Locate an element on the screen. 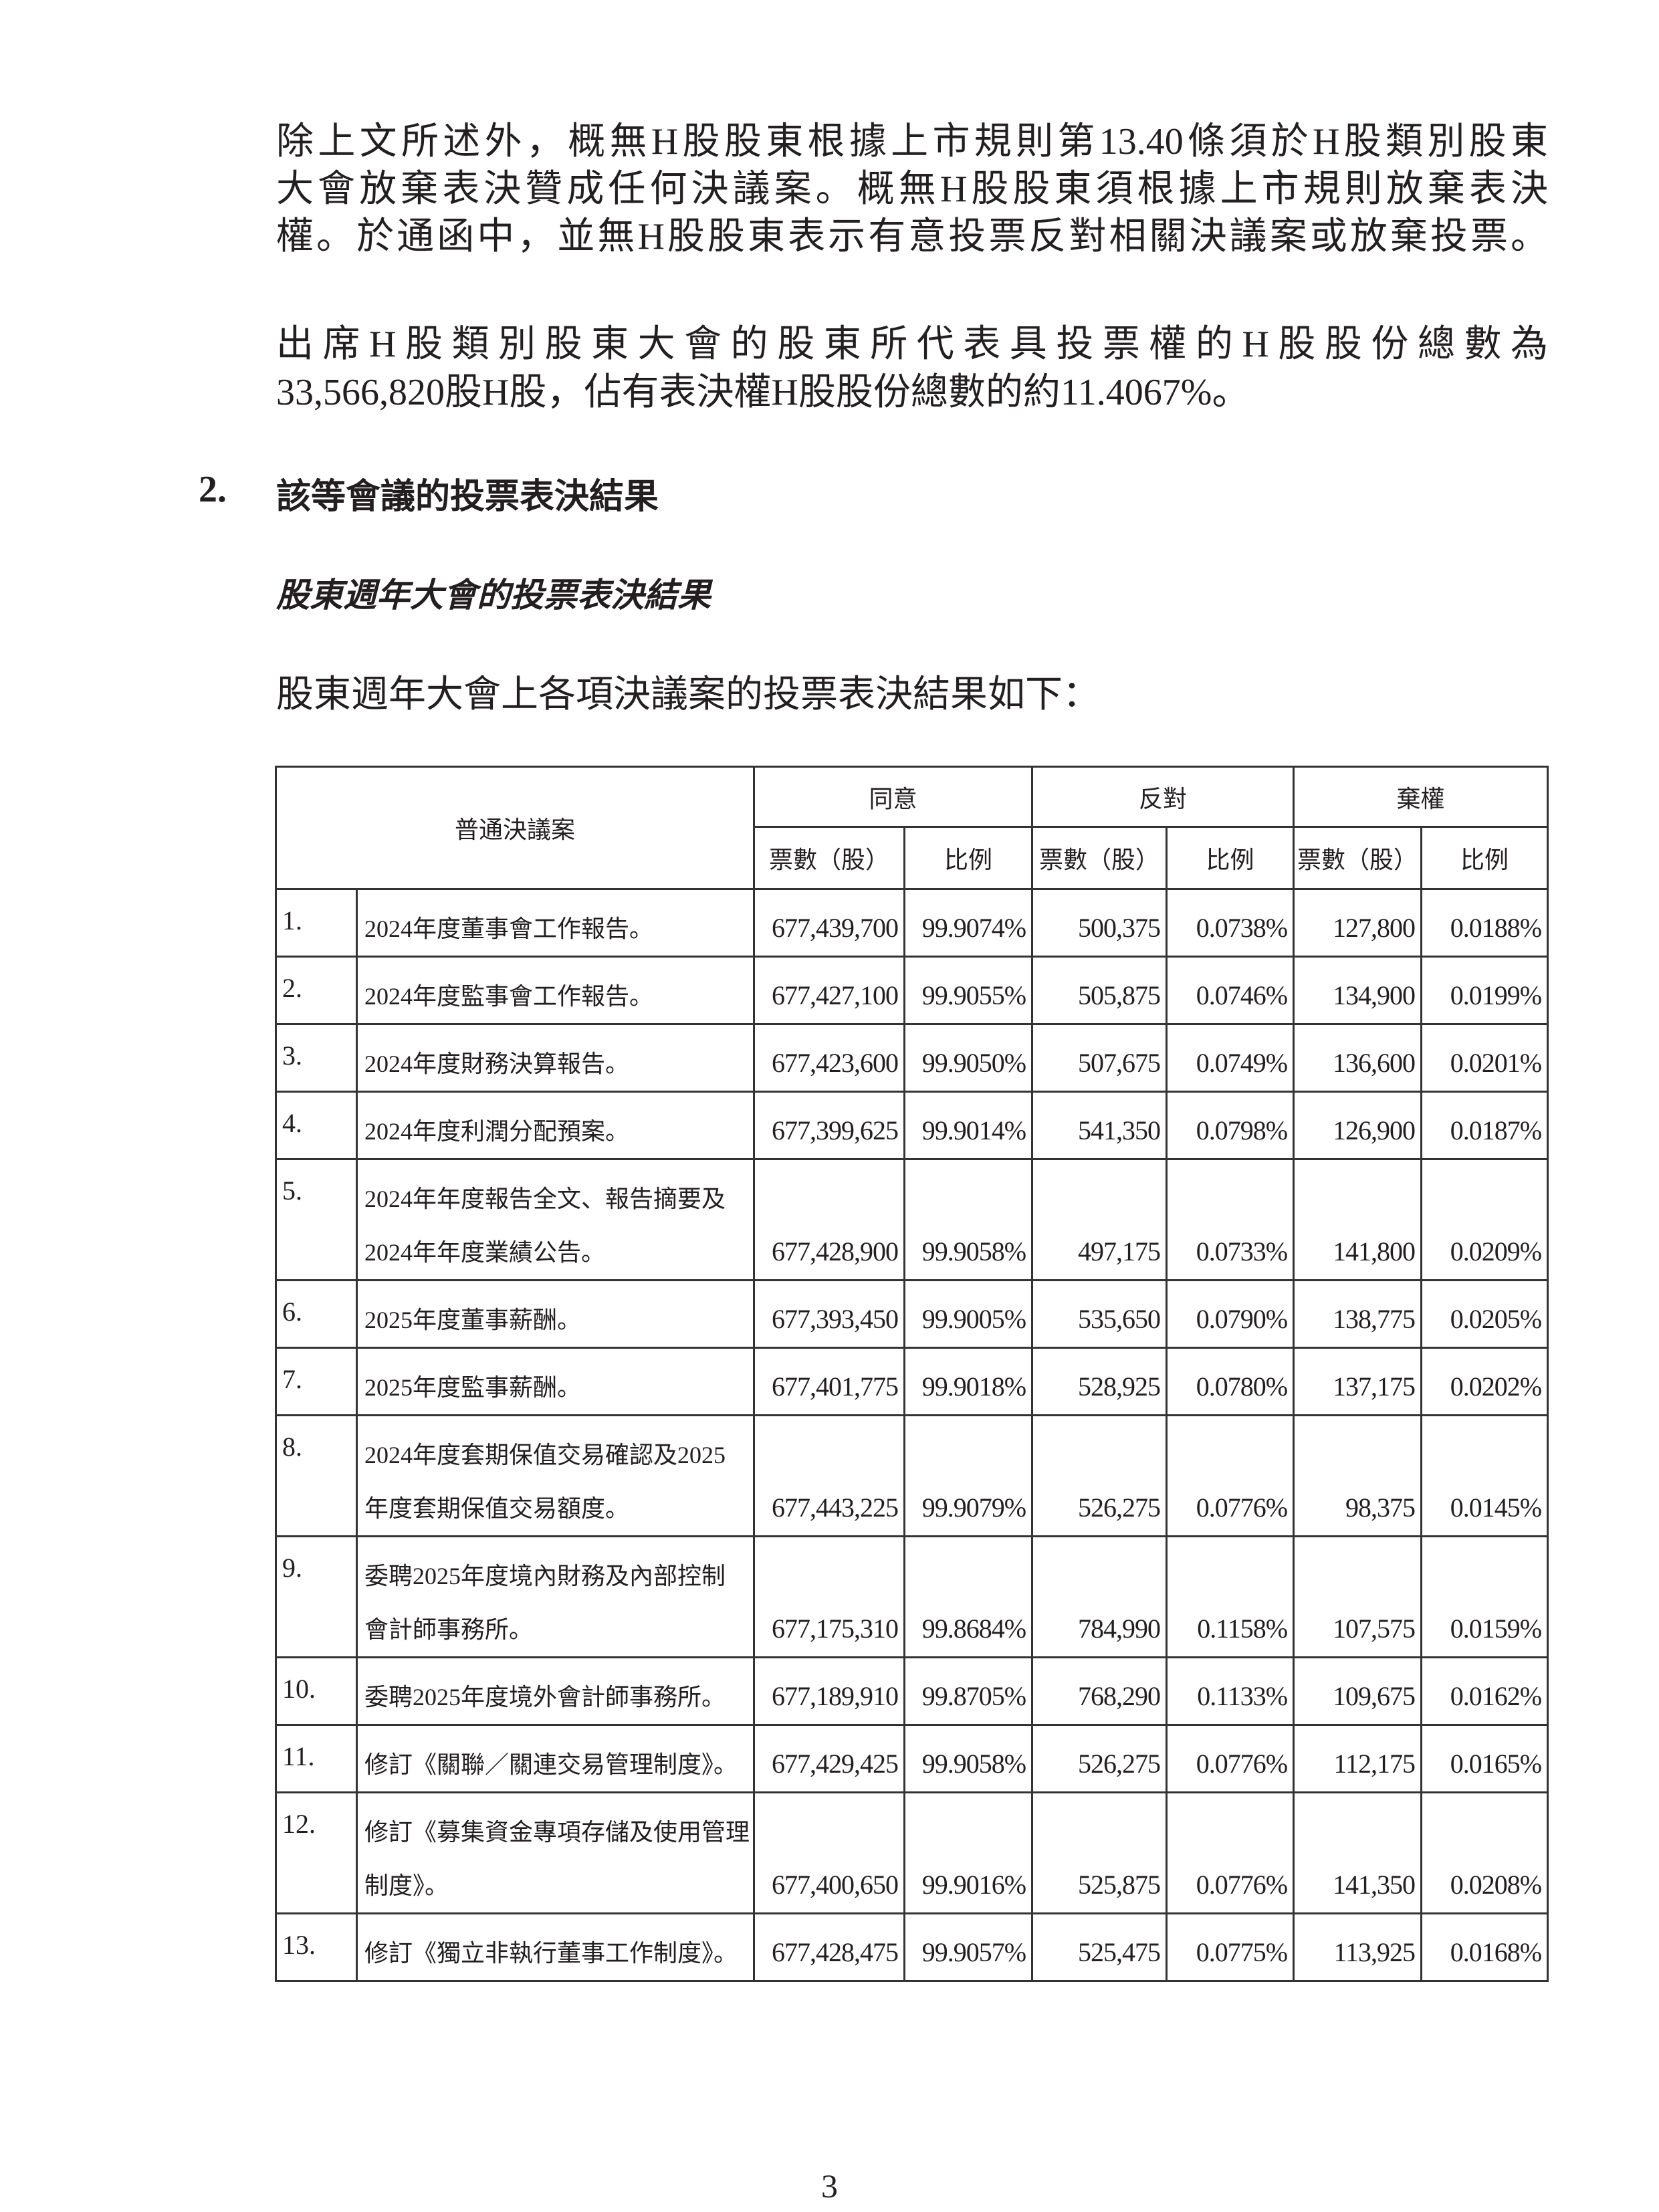 Image resolution: width=1659 pixels, height=2212 pixels. for-votes: 677,429,425 is located at coordinates (829, 1758).